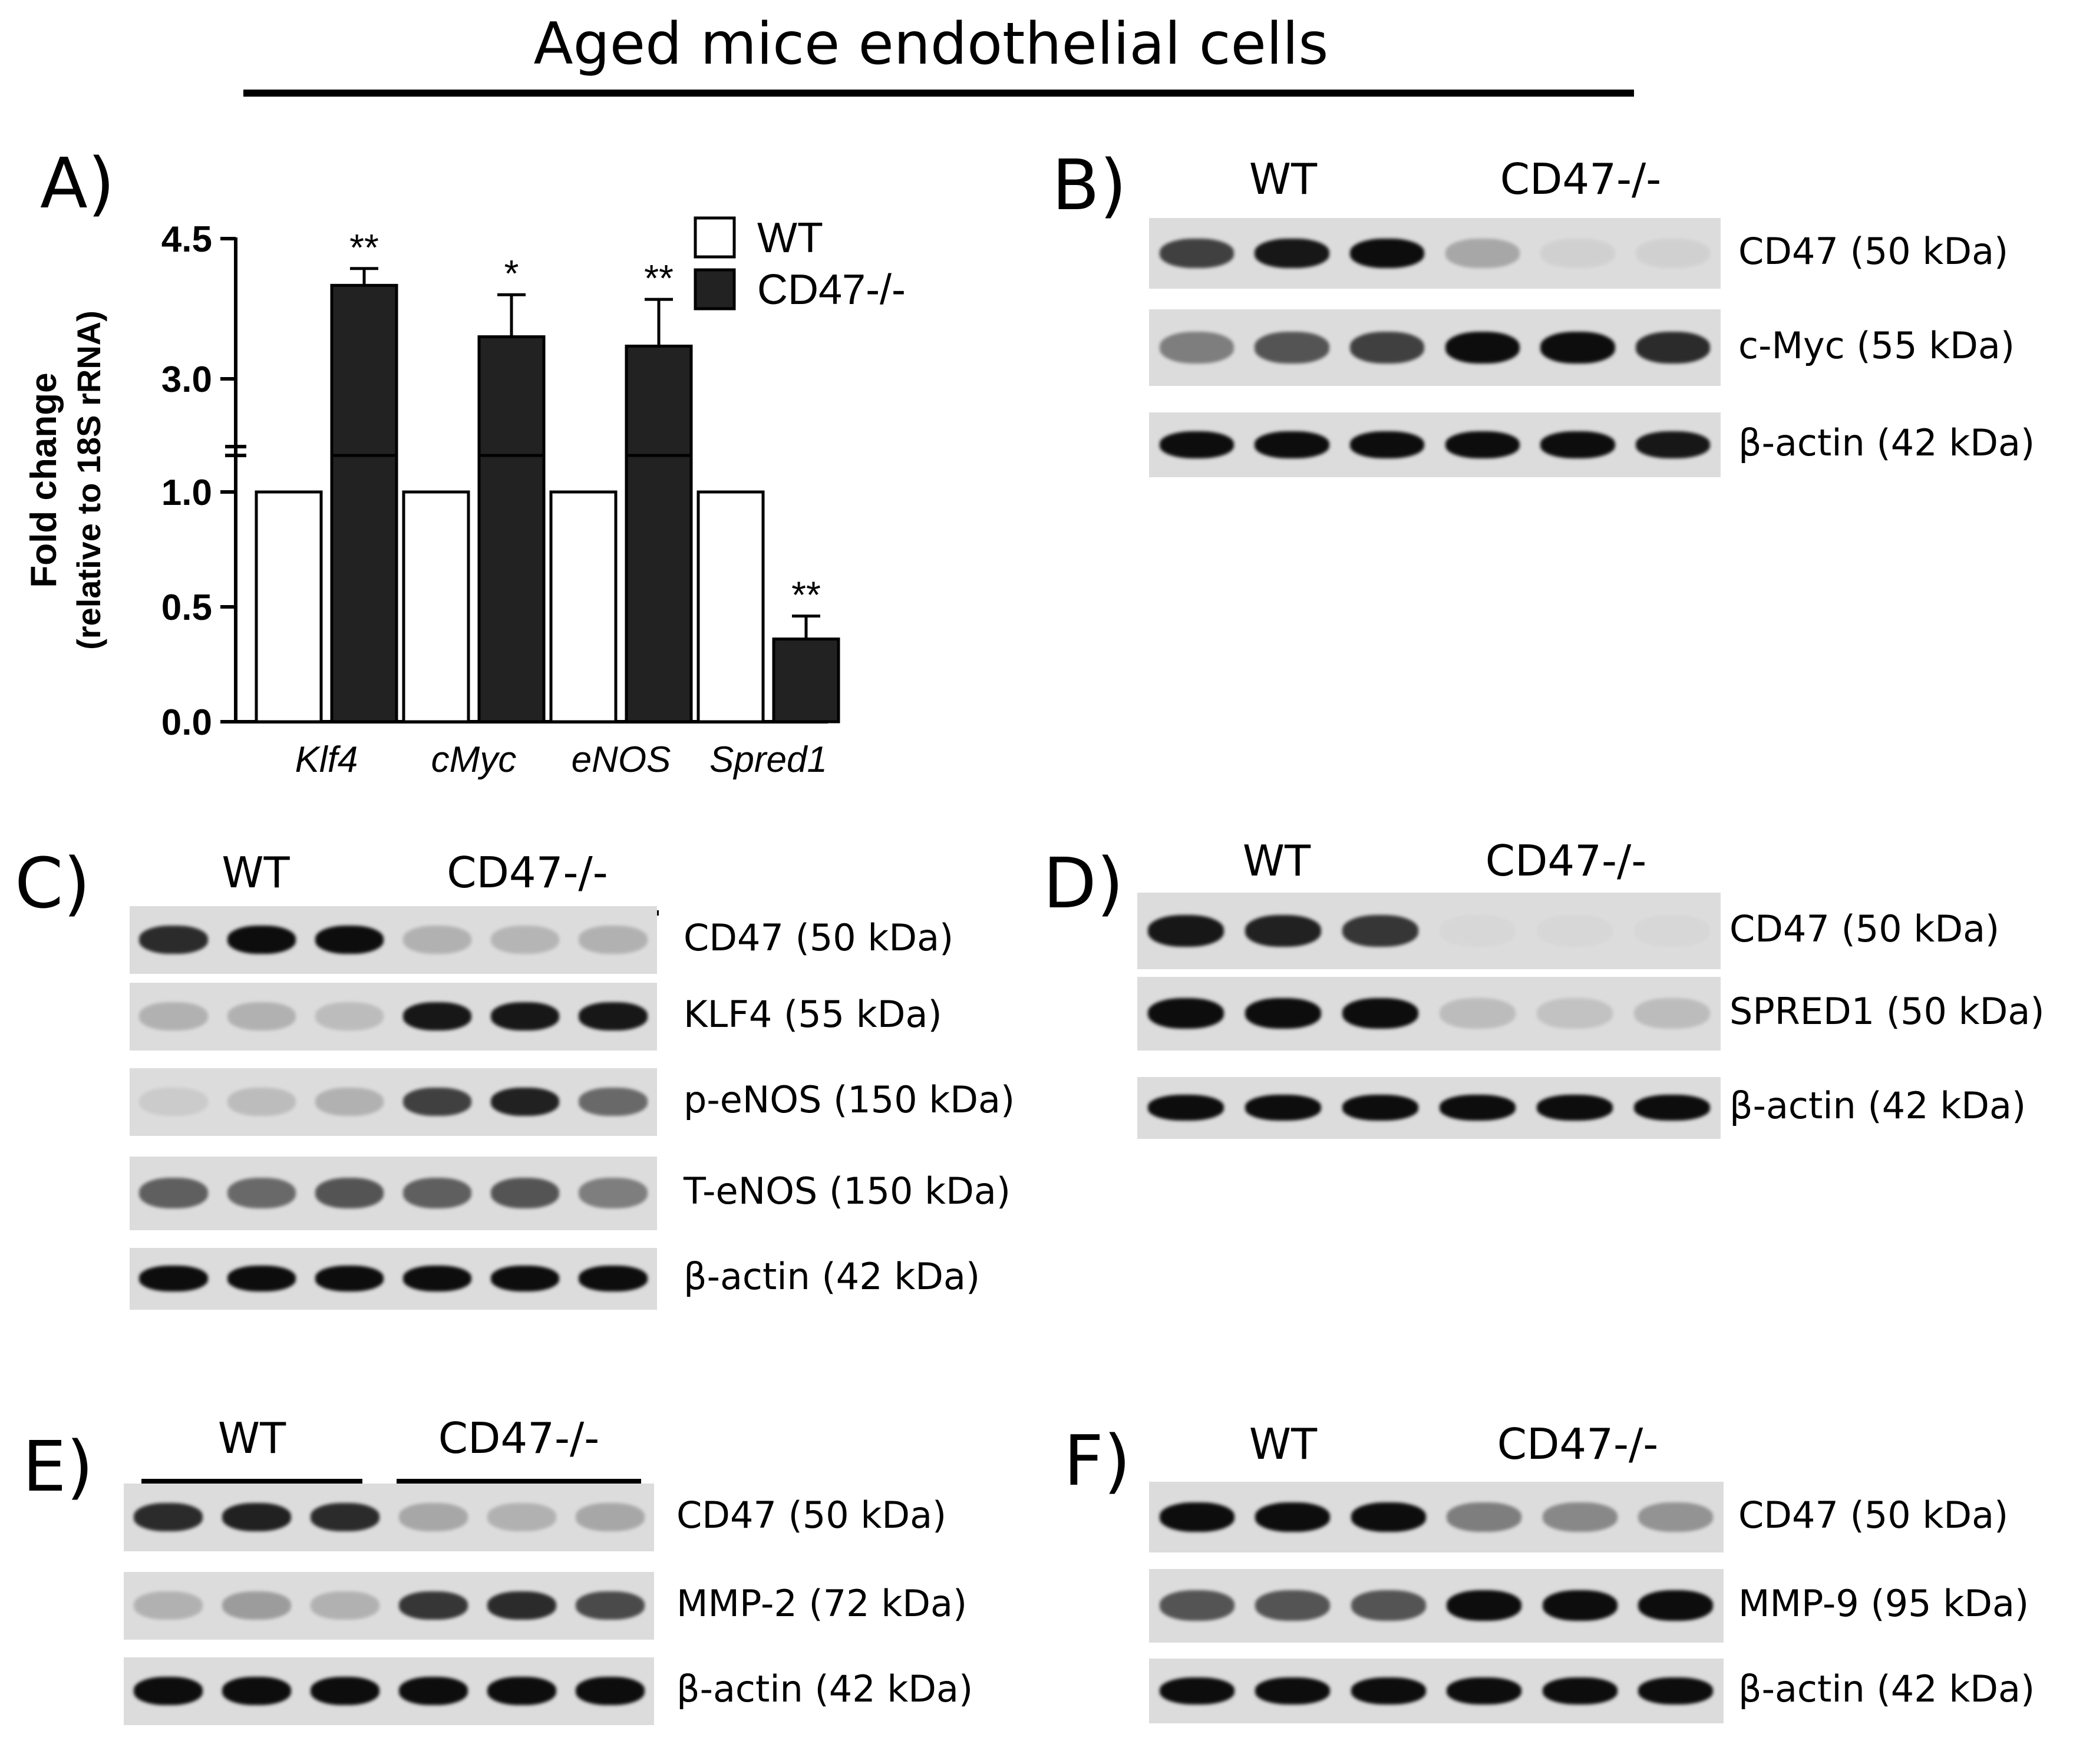  Describe the element at coordinates (849, 1099) in the screenshot. I see `blot-row-label: p-eNOS (150 kDa)` at that location.